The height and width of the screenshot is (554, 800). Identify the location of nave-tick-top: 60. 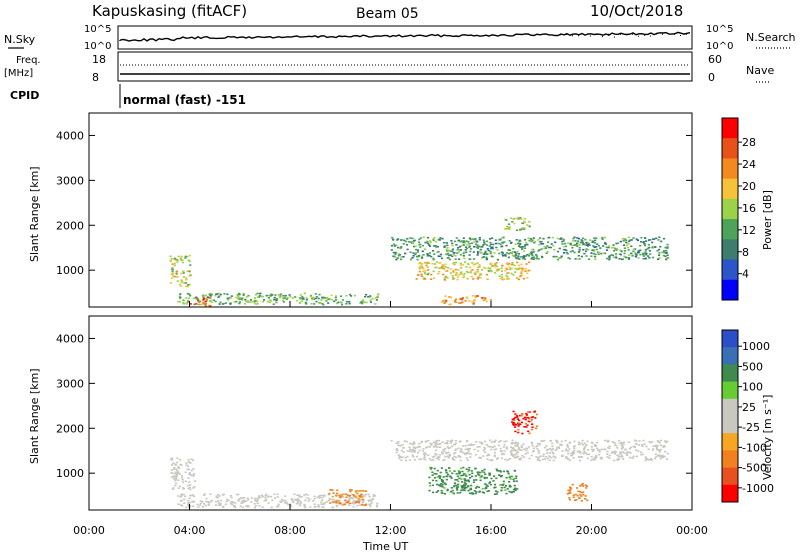
(715, 59).